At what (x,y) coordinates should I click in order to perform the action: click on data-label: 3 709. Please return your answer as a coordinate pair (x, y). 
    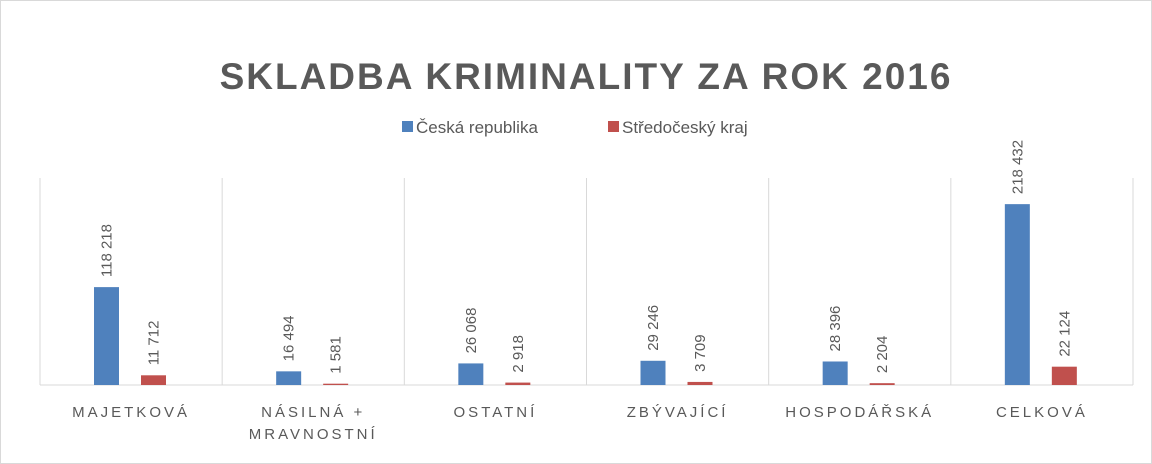
    Looking at the image, I should click on (700, 353).